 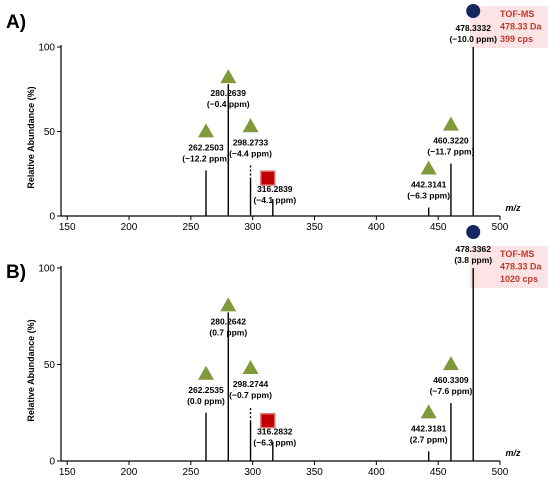 What do you see at coordinates (251, 142) in the screenshot?
I see `peak-mz-label: 298.2733` at bounding box center [251, 142].